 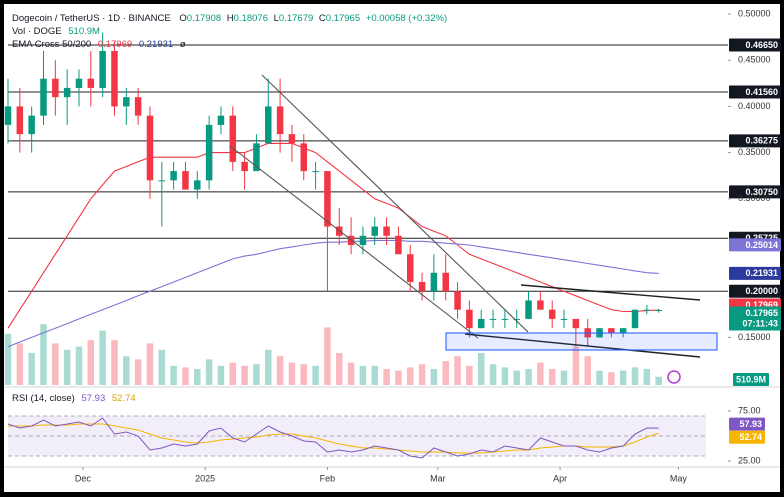 I want to click on ohlc-key: O, so click(x=182, y=18).